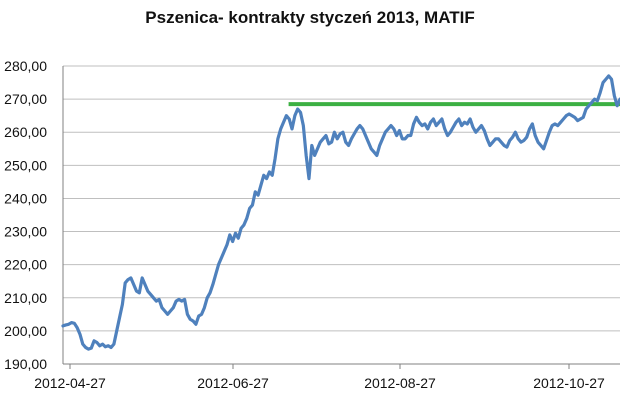 The width and height of the screenshot is (620, 413). What do you see at coordinates (319, 383) in the screenshot?
I see `x-tick-labels: 2012-04-27 2012-06-27 2012-08-27 2012-10-27` at bounding box center [319, 383].